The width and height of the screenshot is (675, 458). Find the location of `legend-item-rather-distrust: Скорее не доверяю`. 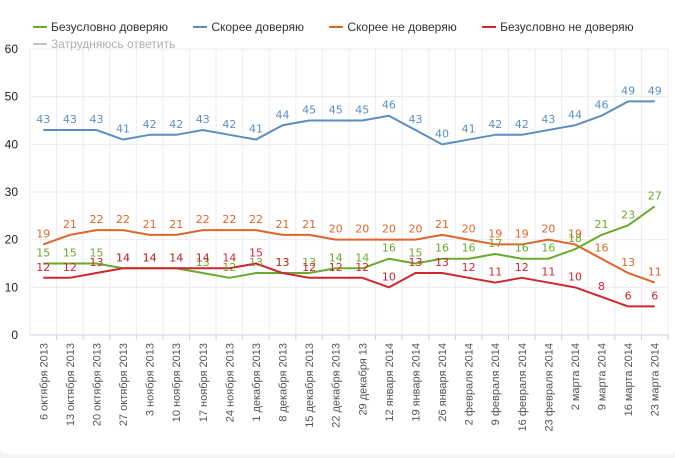

legend-item-rather-distrust: Скорее не доверяю is located at coordinates (393, 27).